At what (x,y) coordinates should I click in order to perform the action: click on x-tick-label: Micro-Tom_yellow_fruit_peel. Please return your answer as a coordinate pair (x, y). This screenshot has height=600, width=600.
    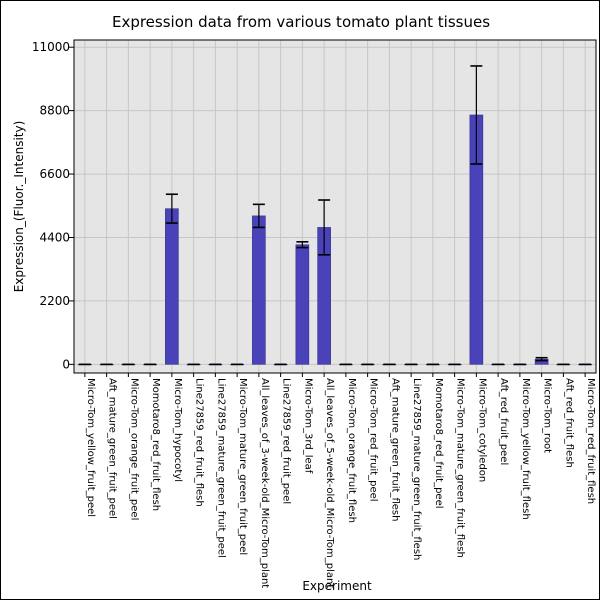
    Looking at the image, I should click on (90, 447).